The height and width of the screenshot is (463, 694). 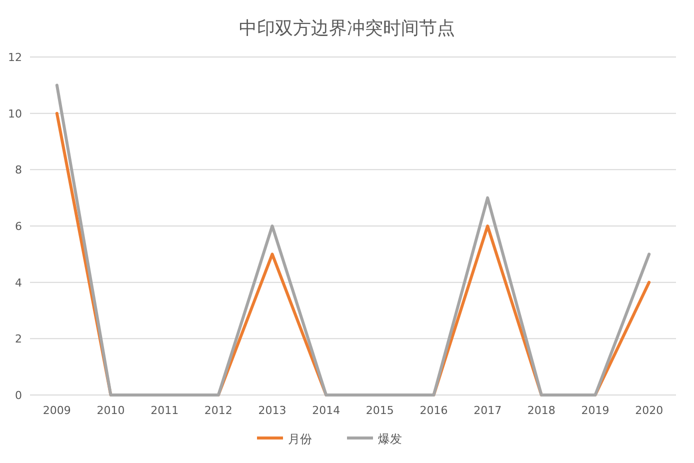 I want to click on xtick: 2012, so click(x=218, y=410).